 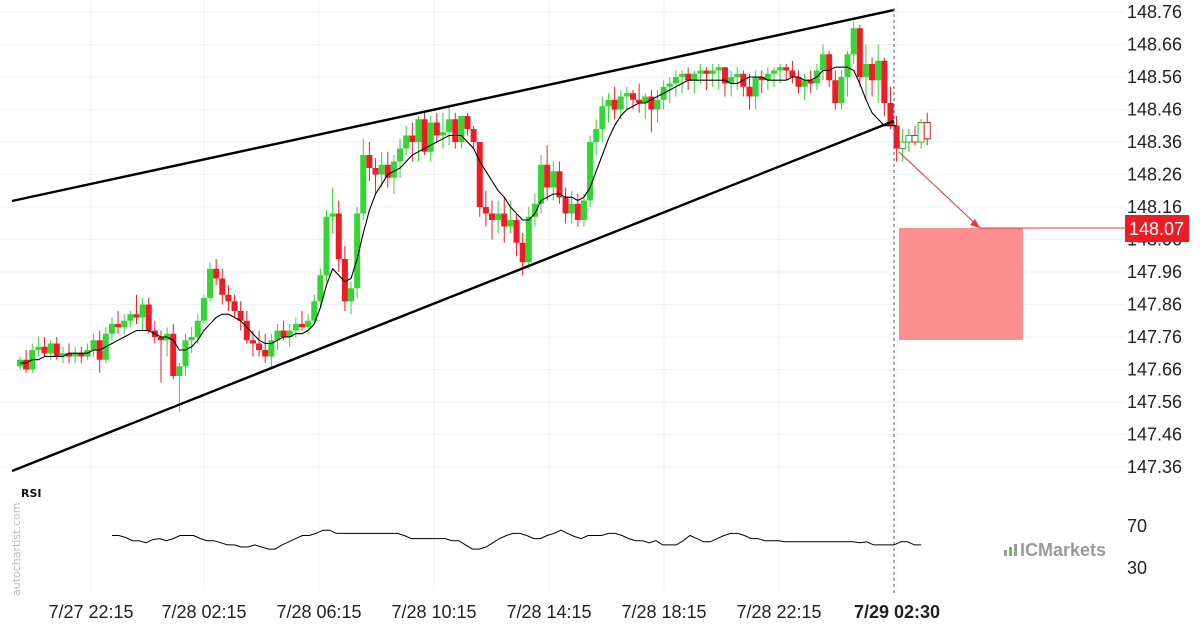 I want to click on forecast-target-zone, so click(x=961, y=284).